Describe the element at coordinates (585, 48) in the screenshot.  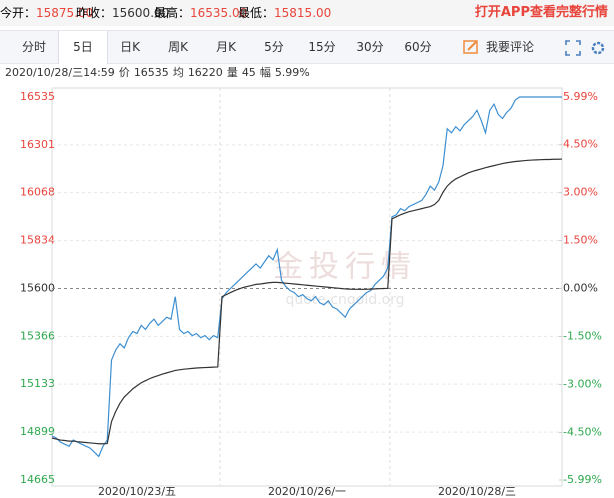
I see `tool-icons` at that location.